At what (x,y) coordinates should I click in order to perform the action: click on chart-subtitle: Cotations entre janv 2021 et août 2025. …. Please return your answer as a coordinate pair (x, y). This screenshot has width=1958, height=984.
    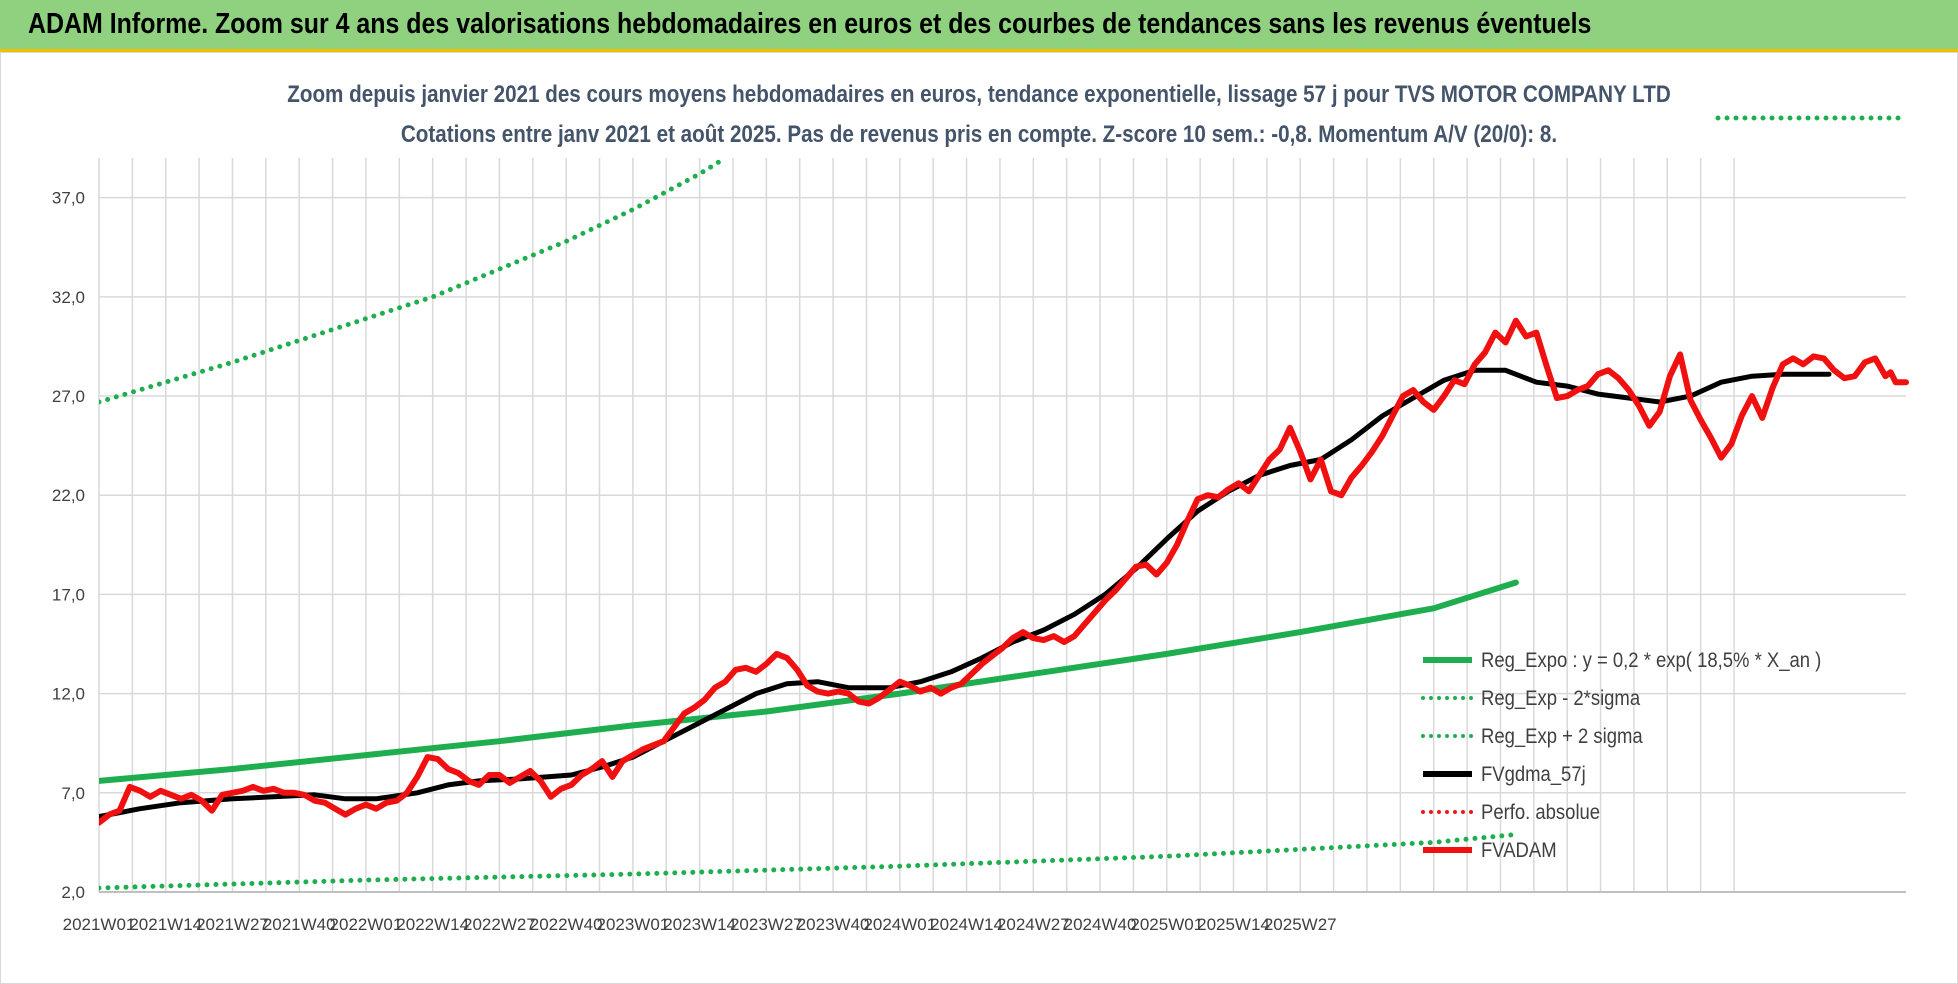
    Looking at the image, I should click on (979, 134).